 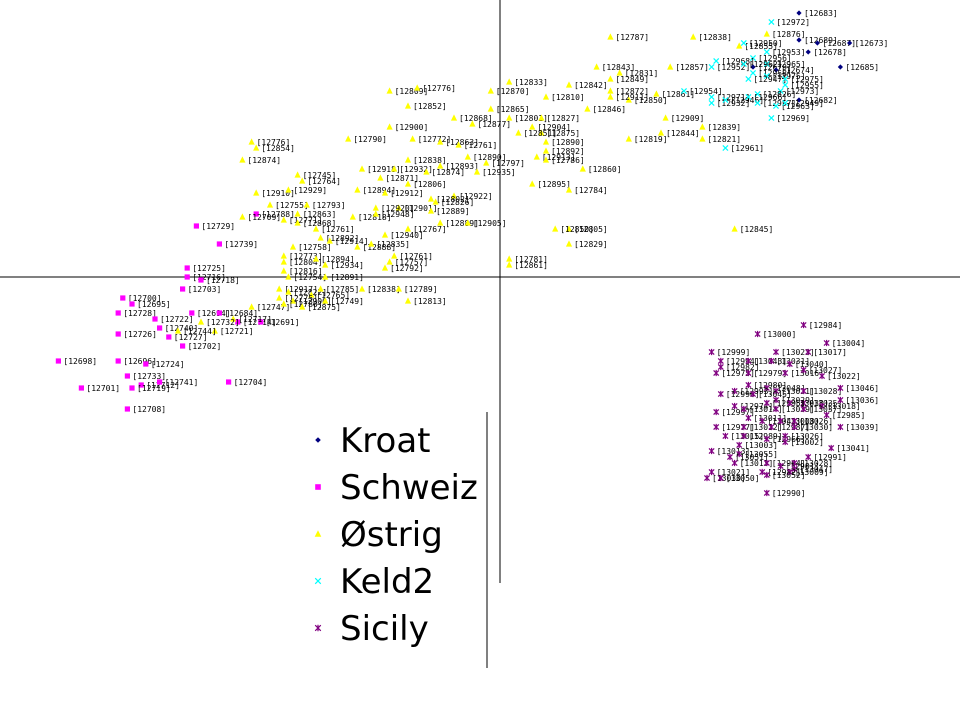 I want to click on point-label: [12694], so click(x=214, y=313).